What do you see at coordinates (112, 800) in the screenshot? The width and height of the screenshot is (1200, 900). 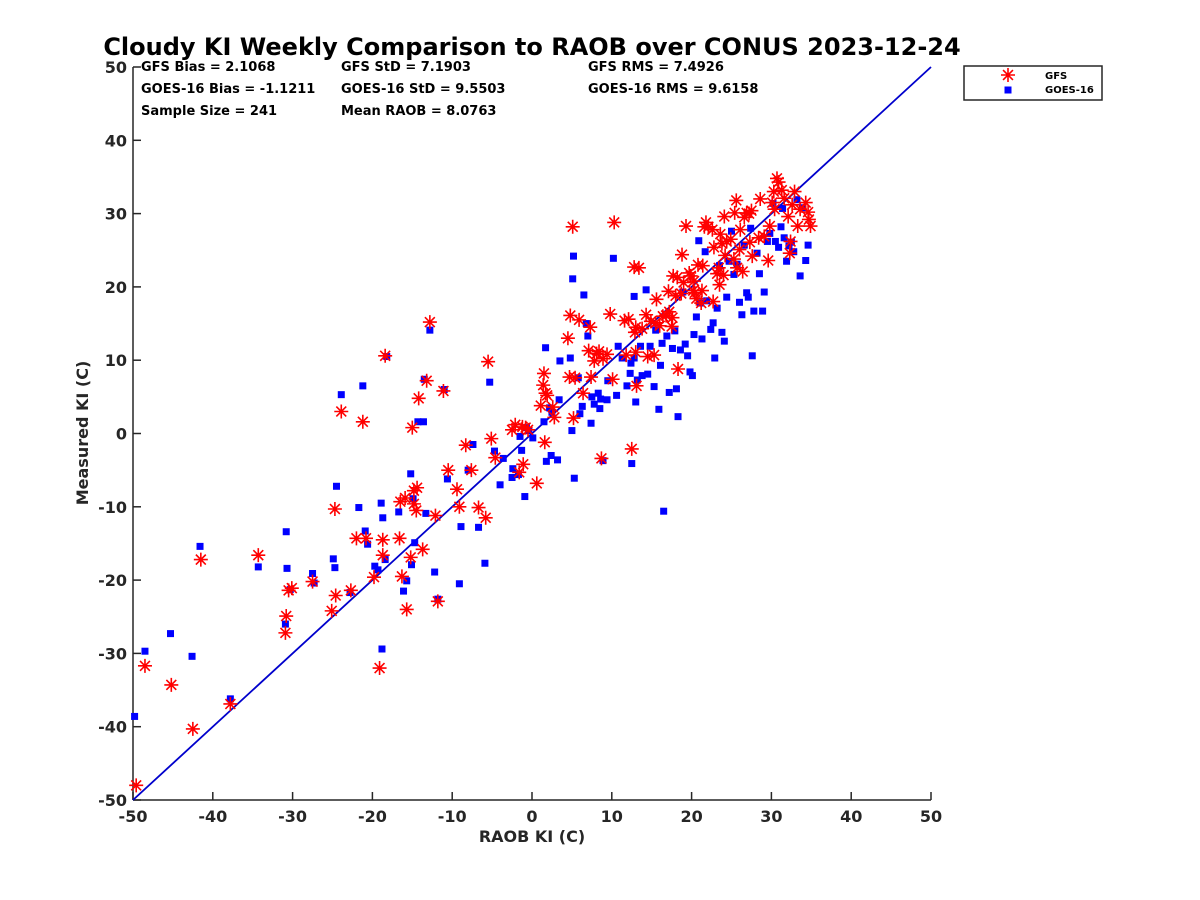 I see `y-tick-label: -50` at bounding box center [112, 800].